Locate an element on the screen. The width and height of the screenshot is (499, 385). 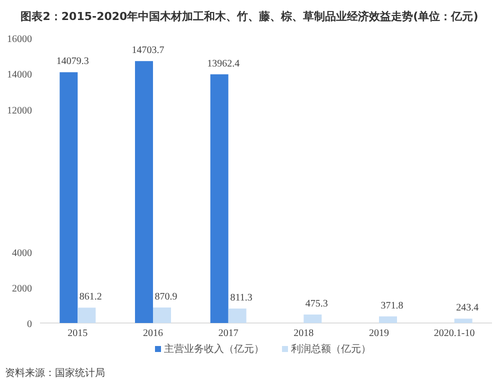
x-tick-label: 2019 is located at coordinates (379, 333).